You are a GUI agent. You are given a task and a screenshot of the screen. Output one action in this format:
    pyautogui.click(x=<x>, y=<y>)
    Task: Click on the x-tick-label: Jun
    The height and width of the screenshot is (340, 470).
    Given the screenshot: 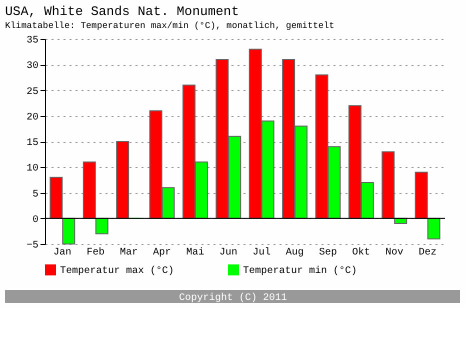 What is the action you would take?
    pyautogui.click(x=228, y=253)
    